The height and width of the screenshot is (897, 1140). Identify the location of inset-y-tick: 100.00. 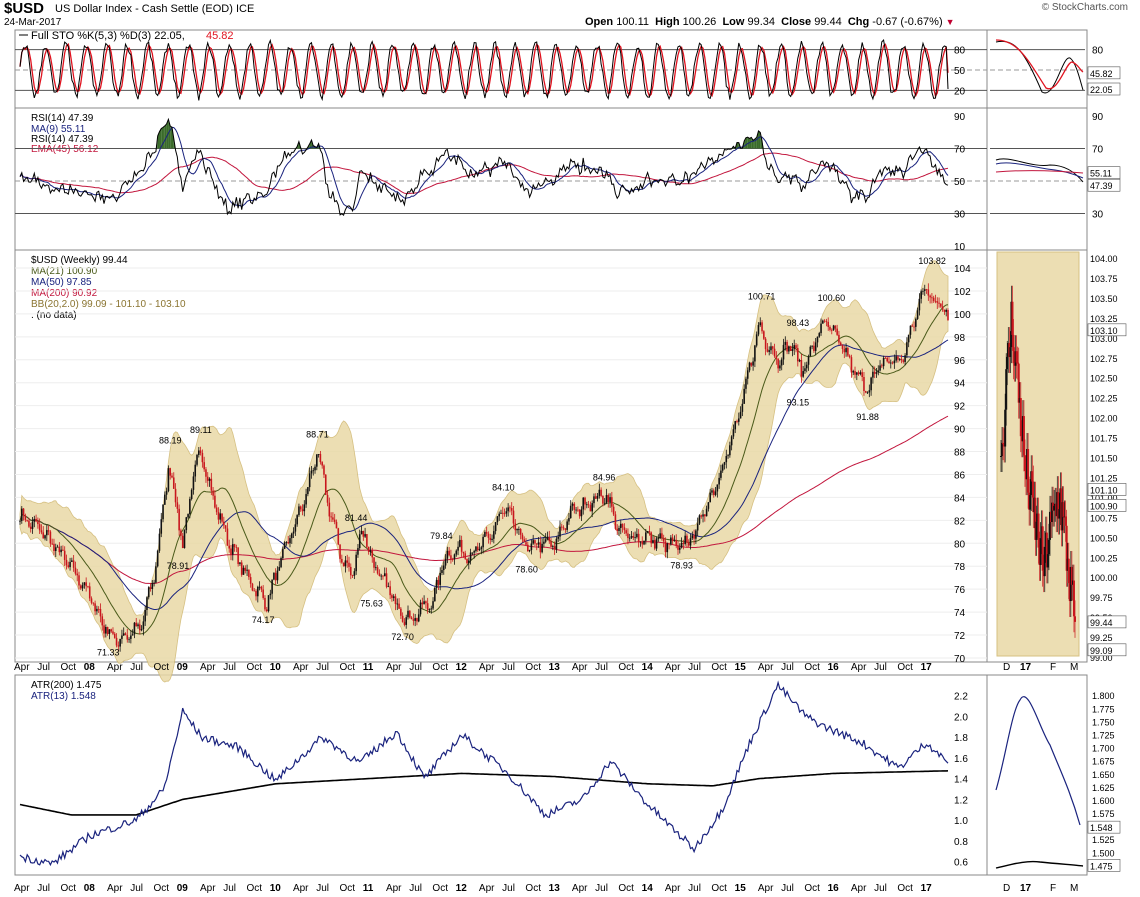
(1104, 578).